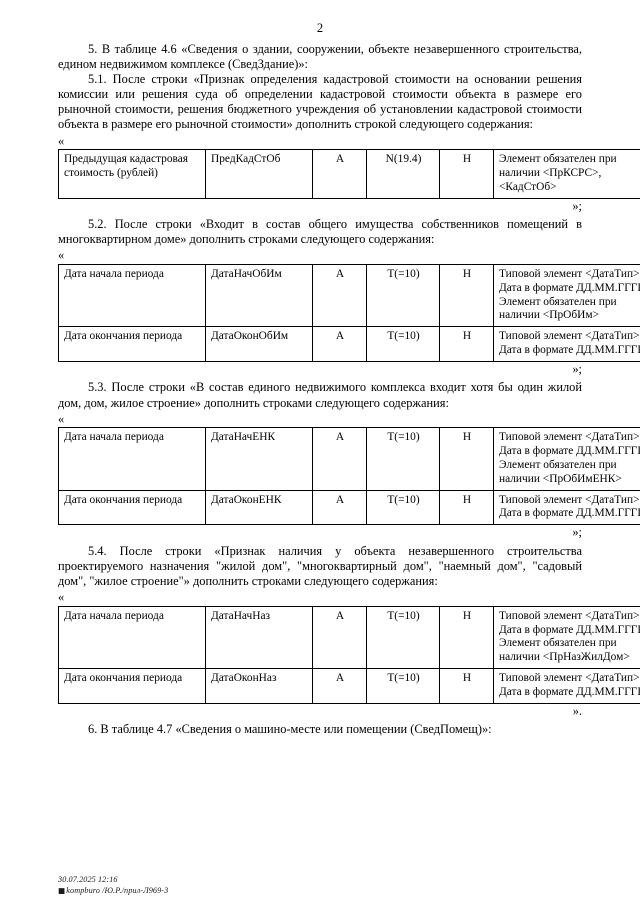 This screenshot has width=640, height=905. I want to click on cell-element-code: ДатаОконОбИм, so click(259, 344).